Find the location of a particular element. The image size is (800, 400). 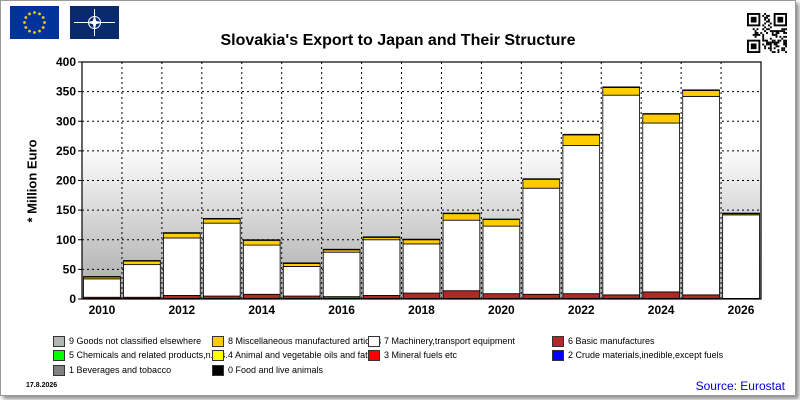

y-tick-label: 250 is located at coordinates (66, 151).